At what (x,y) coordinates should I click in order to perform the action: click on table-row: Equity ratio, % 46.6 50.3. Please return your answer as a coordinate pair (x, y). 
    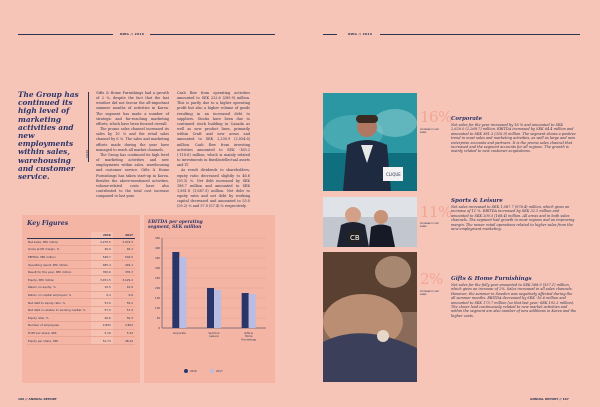
    Looking at the image, I should click on (81, 318).